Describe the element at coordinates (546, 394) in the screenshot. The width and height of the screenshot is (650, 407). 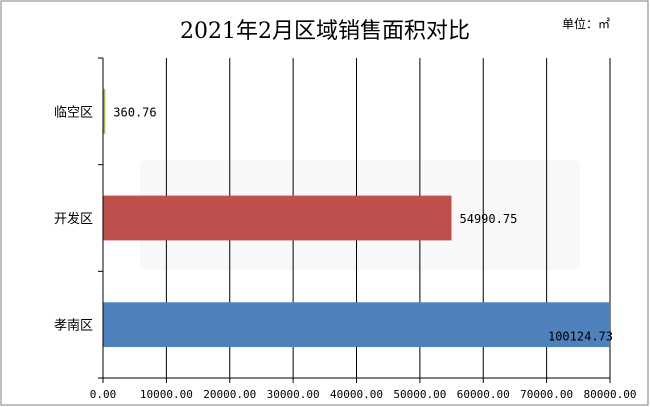
I see `x-tick-label: 70000.00` at that location.